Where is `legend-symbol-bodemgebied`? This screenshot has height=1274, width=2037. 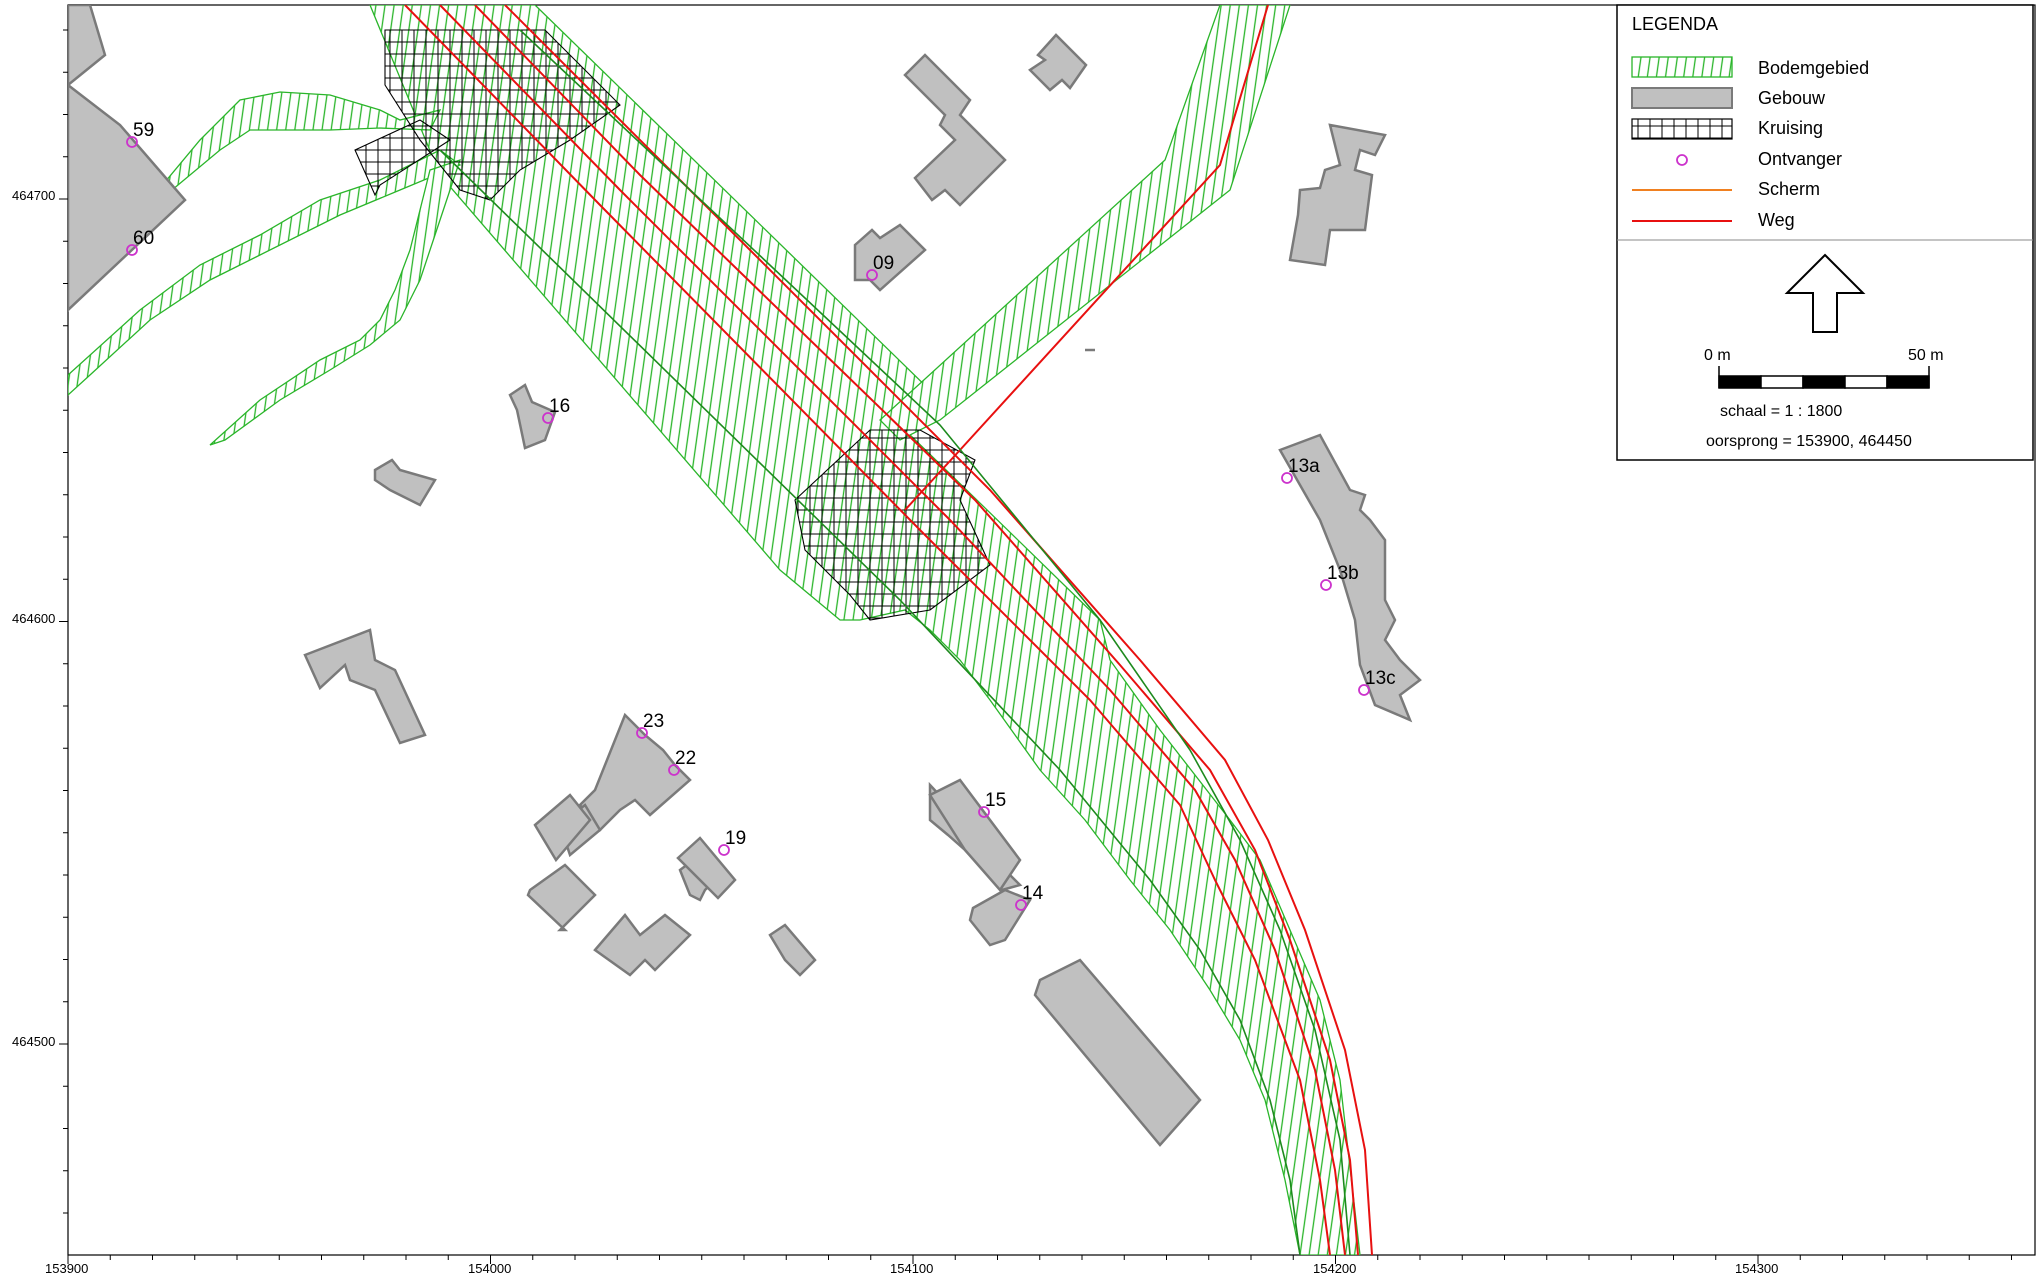
legend-symbol-bodemgebied is located at coordinates (1682, 67).